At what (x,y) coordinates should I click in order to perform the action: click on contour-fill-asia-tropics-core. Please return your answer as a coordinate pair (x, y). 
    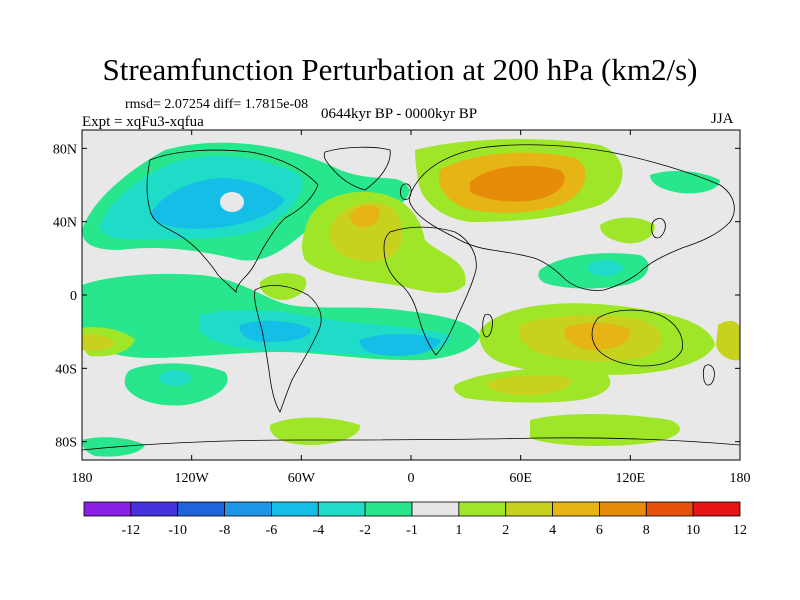
    Looking at the image, I should click on (605, 268).